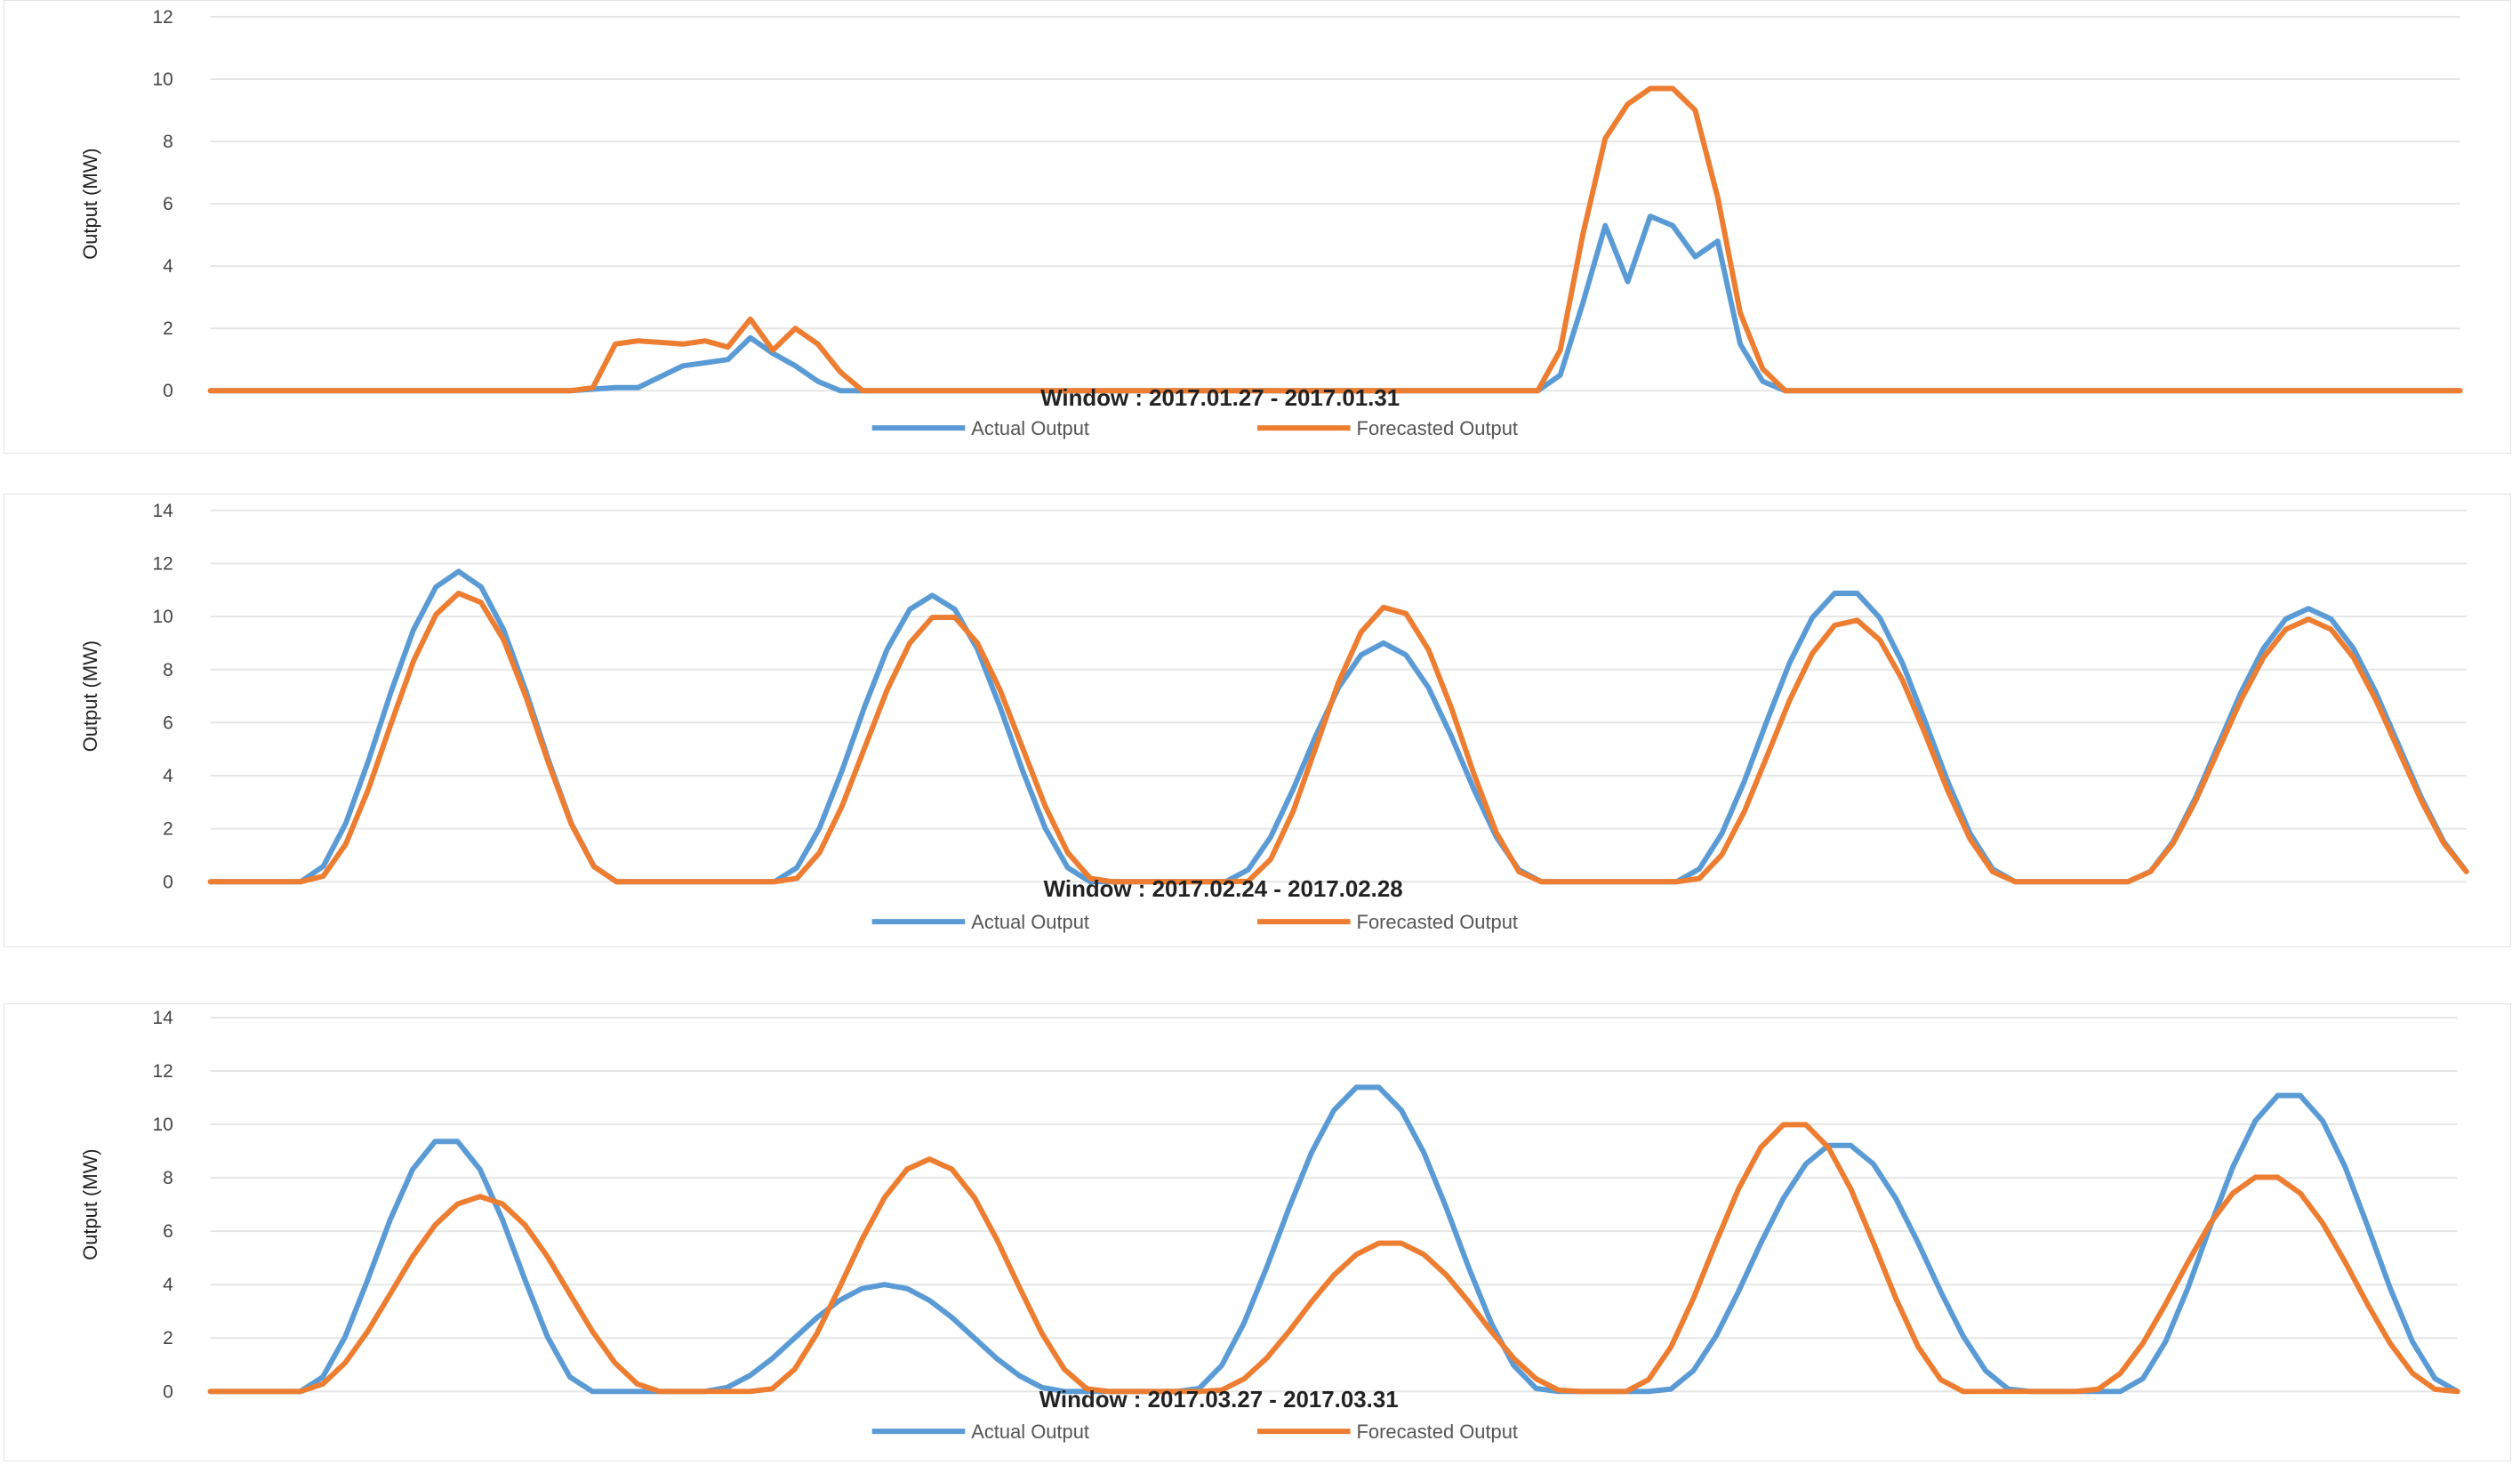 The image size is (2520, 1465). Describe the element at coordinates (1335, 303) in the screenshot. I see `series-line-actual` at that location.